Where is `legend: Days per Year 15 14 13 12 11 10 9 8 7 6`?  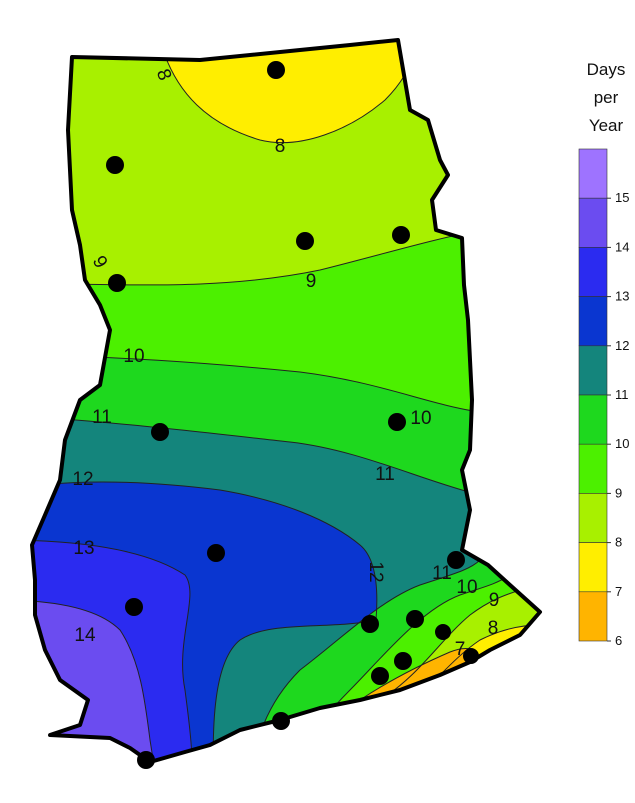
legend: Days per Year 15 14 13 12 11 10 9 8 7 6 is located at coordinates (603, 354).